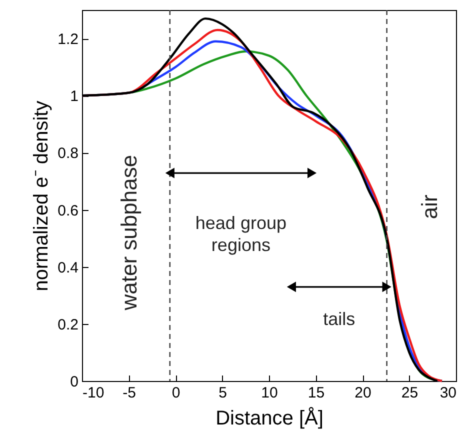  I want to click on y-tick-label: 0.6, so click(68, 211).